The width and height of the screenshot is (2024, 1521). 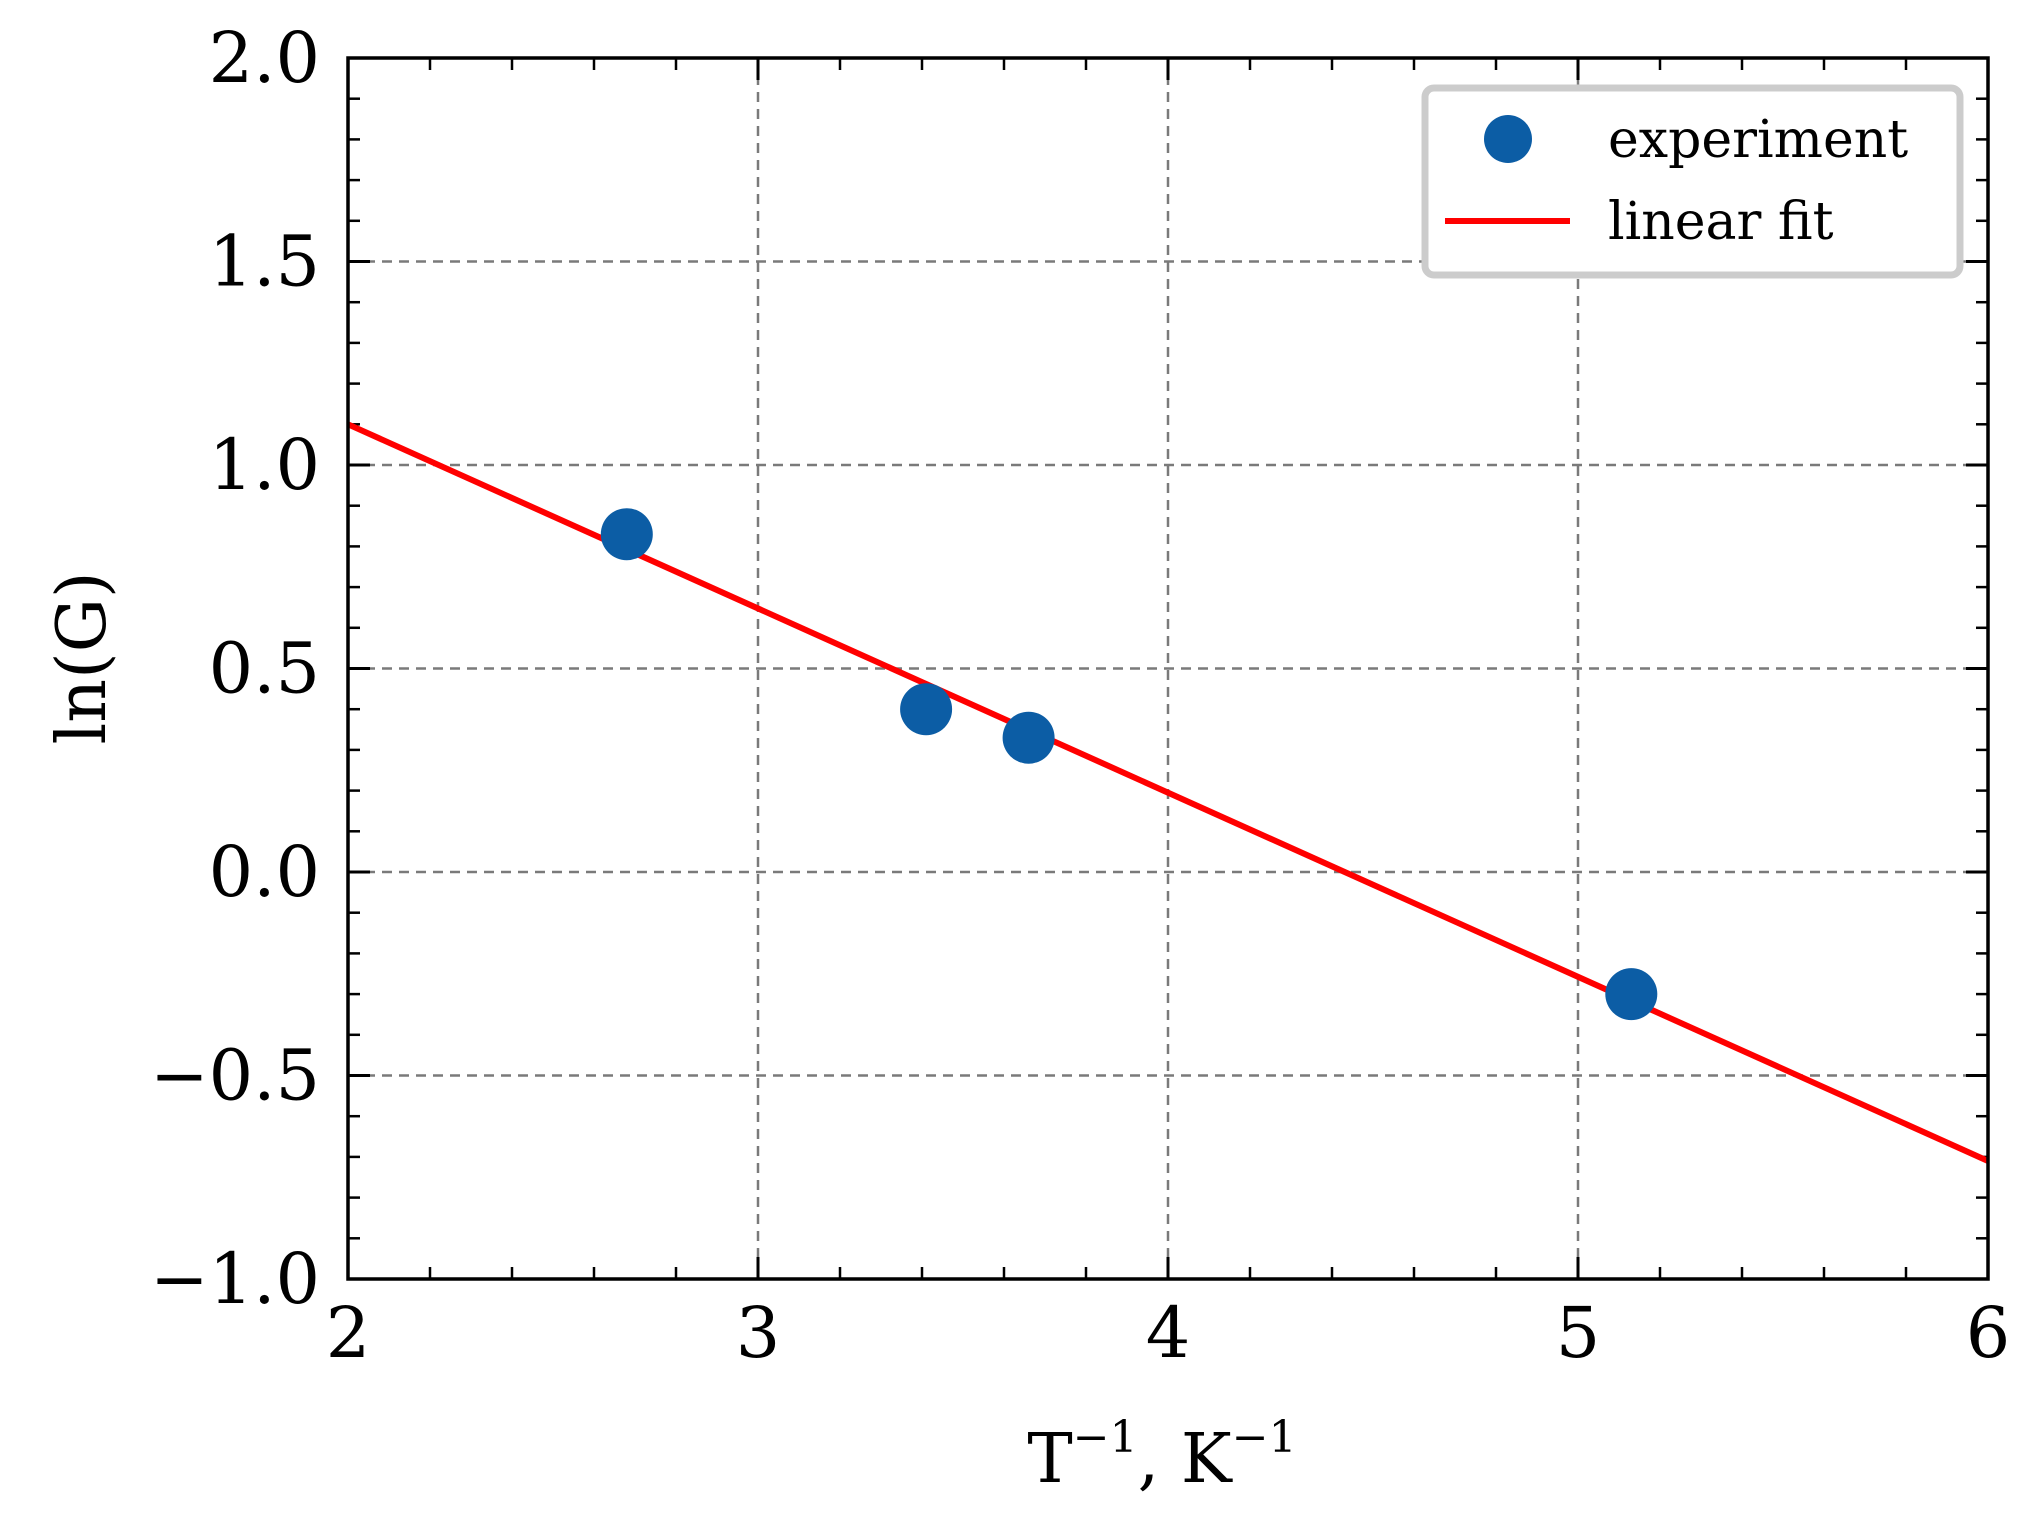 What do you see at coordinates (264, 262) in the screenshot?
I see `y-tick-label: 1.5` at bounding box center [264, 262].